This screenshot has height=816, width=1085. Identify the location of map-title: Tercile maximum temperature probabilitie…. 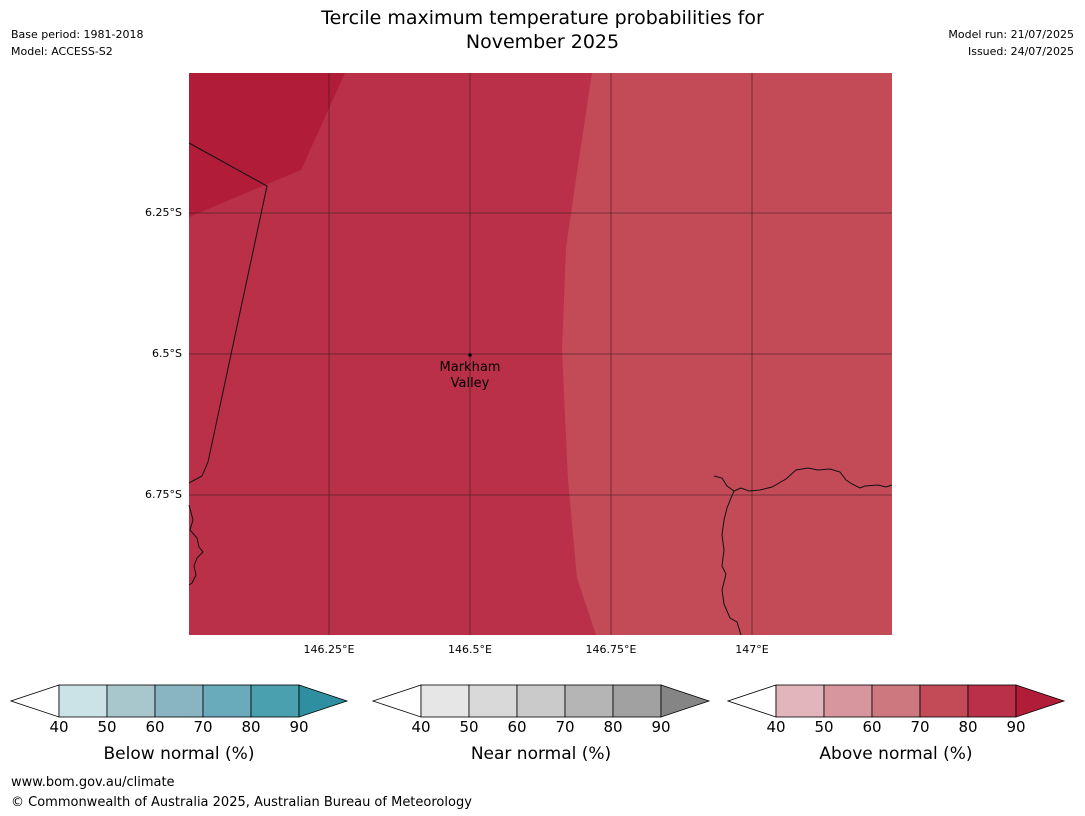
(542, 30).